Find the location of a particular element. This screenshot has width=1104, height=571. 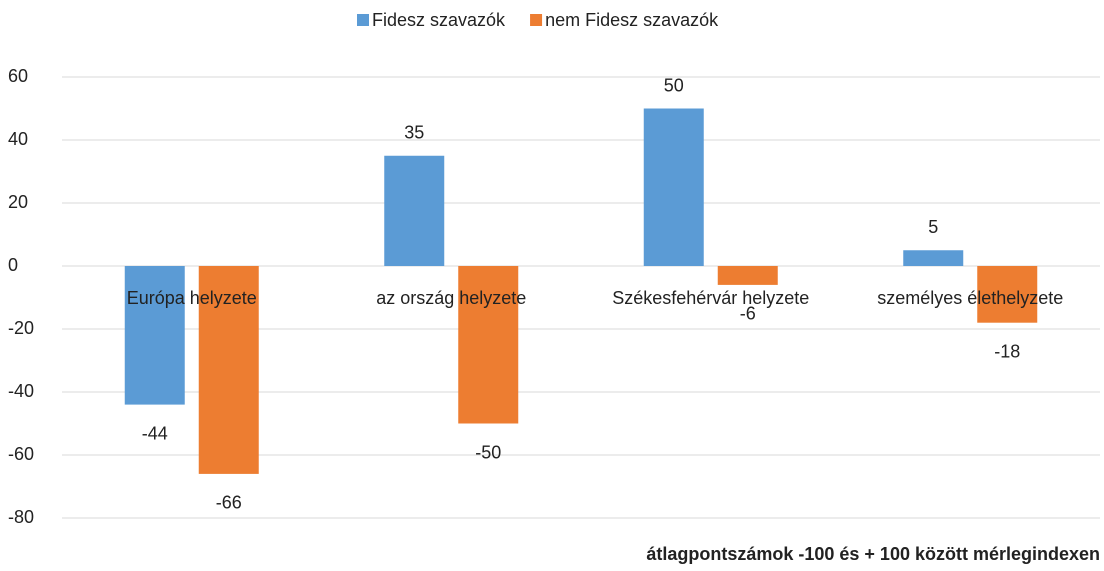

data-label: 50 is located at coordinates (674, 85).